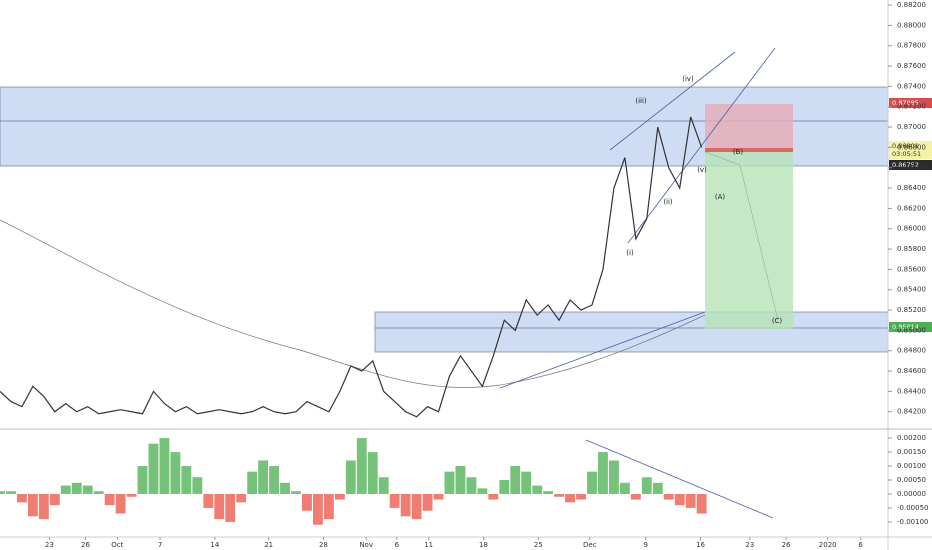  I want to click on x-tick-label: 18, so click(483, 545).